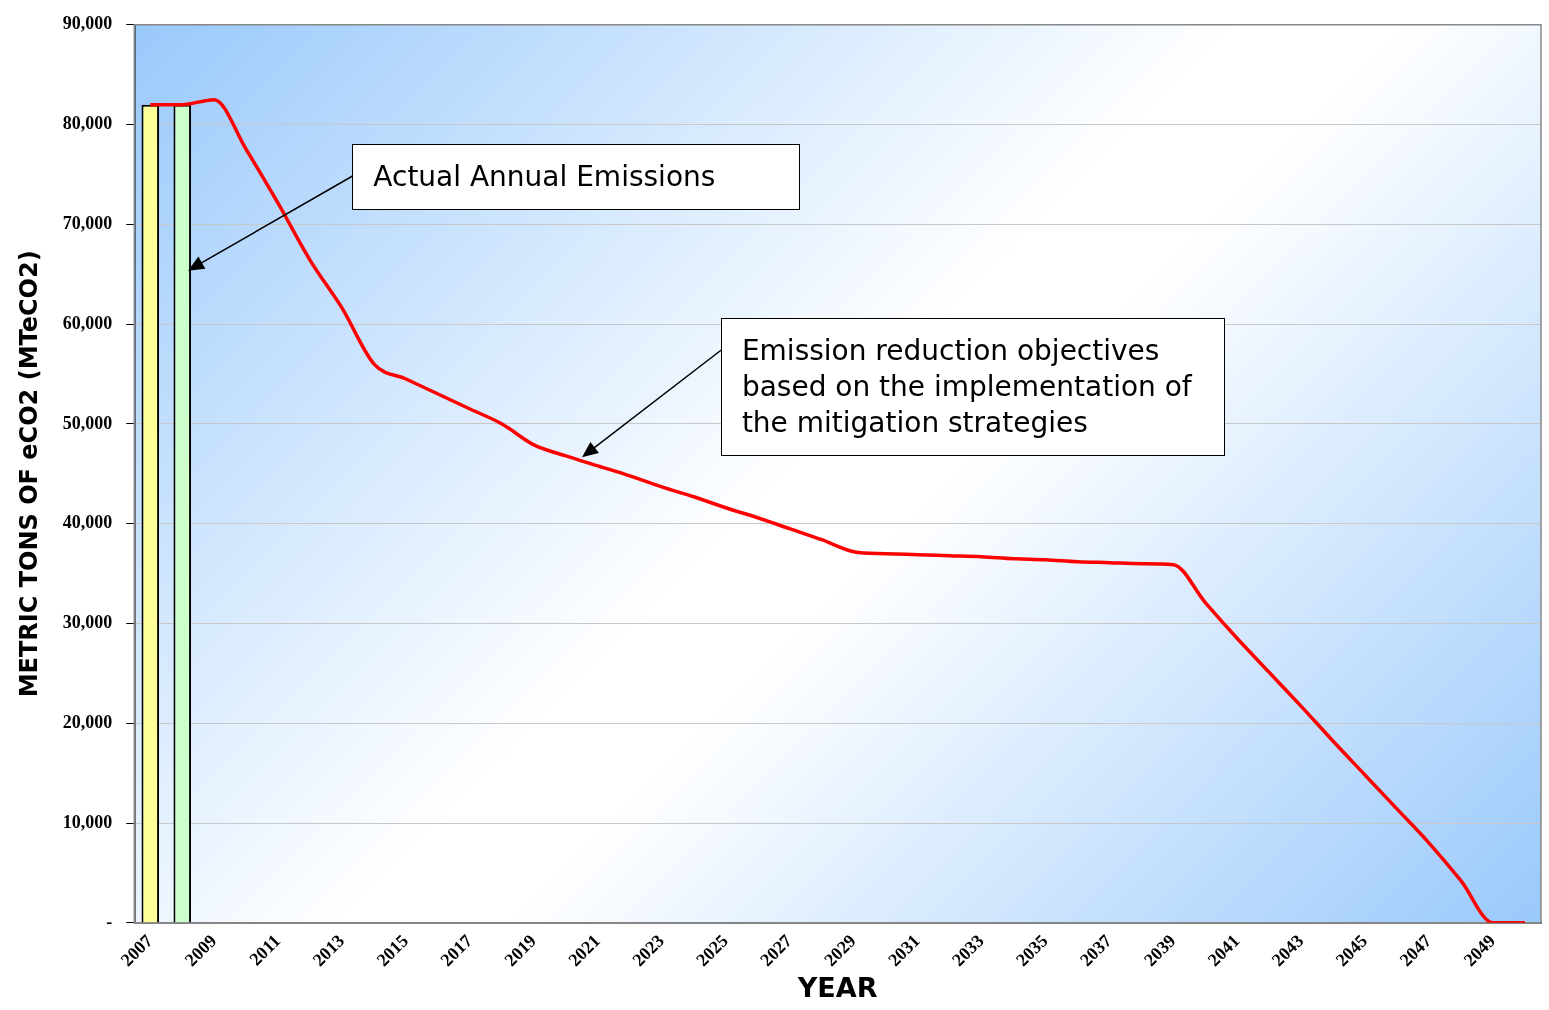 The width and height of the screenshot is (1549, 1010). Describe the element at coordinates (28, 474) in the screenshot. I see `y-axis-title: METRIC TONS OF eCO2 (MTeCO2)` at that location.